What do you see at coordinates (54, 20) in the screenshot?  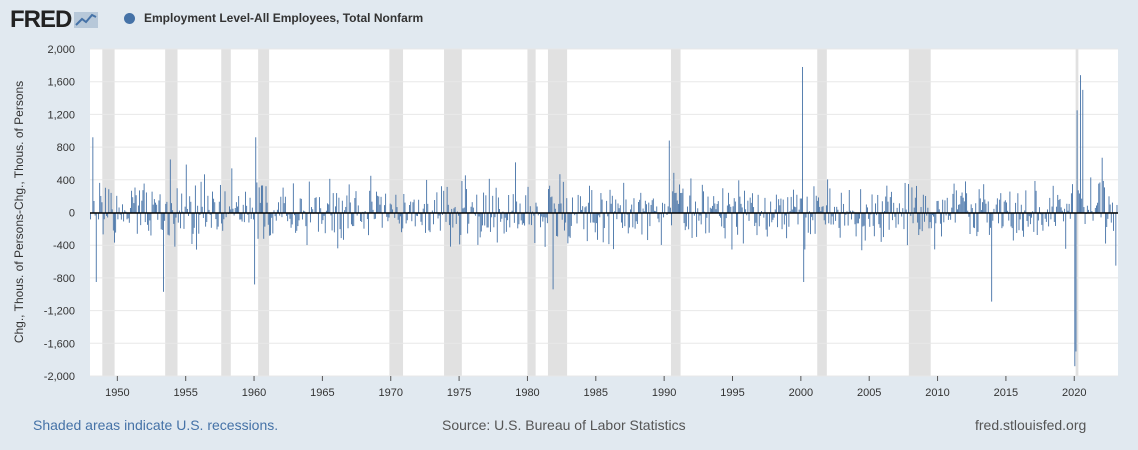 I see `fred-logo: FRED` at bounding box center [54, 20].